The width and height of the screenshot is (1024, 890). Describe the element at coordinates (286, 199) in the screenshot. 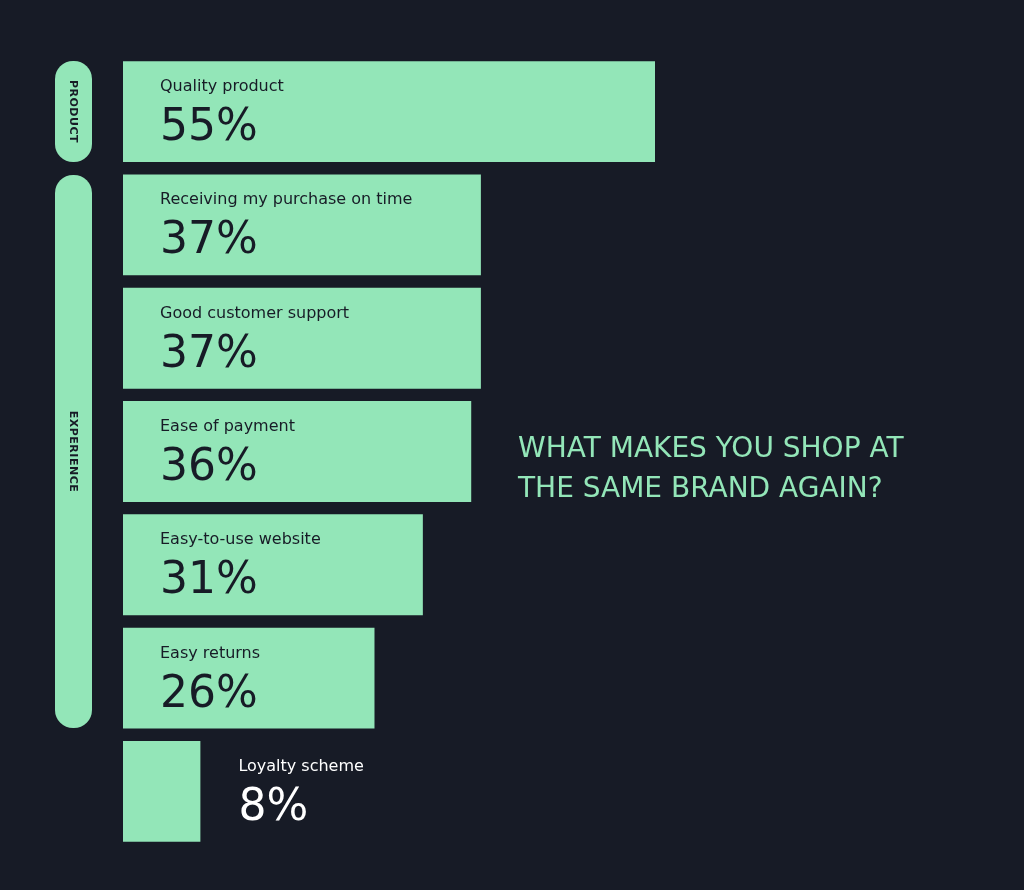

I see `y-tick-label: Receiving my purchase on time` at that location.